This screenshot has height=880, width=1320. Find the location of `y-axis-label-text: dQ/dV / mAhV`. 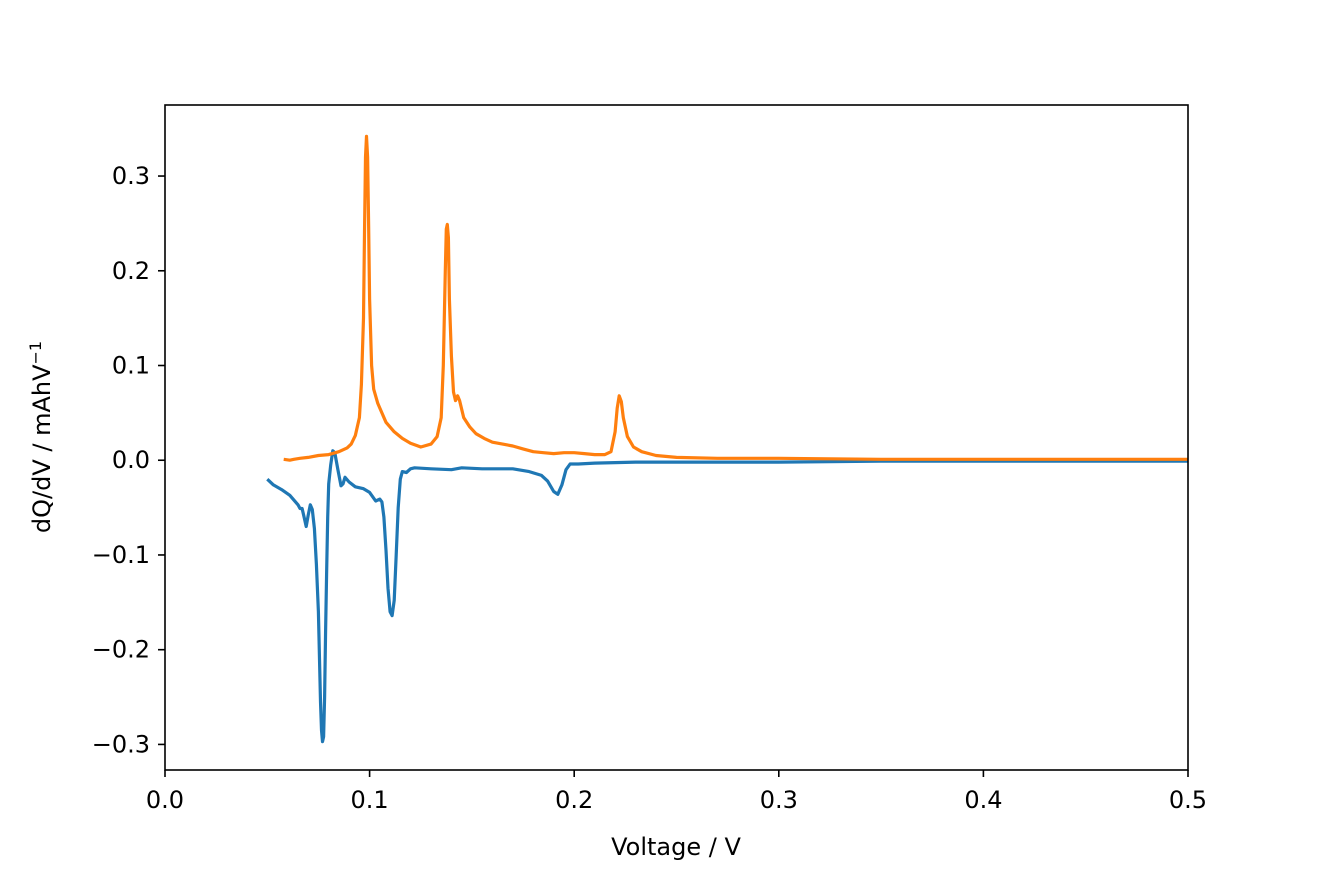

y-axis-label-text: dQ/dV / mAhV is located at coordinates (42, 448).